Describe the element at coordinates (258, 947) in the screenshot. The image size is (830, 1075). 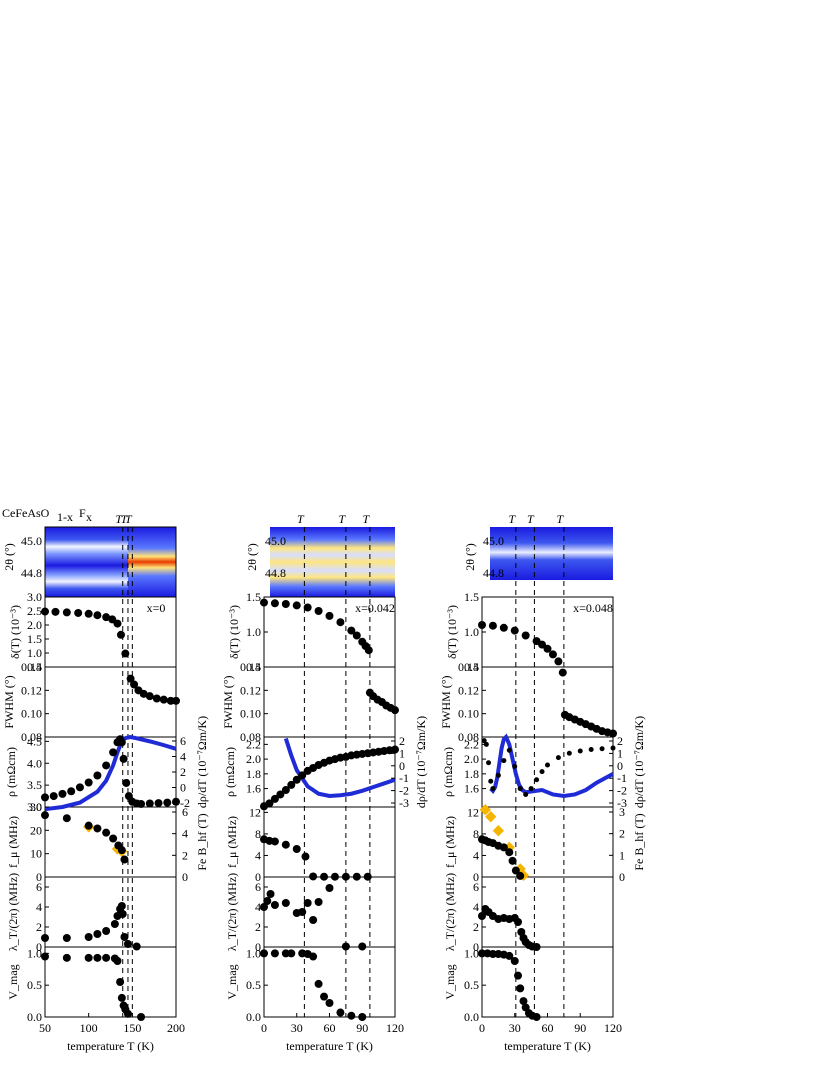
I see `lambda-tick-label: 0` at that location.